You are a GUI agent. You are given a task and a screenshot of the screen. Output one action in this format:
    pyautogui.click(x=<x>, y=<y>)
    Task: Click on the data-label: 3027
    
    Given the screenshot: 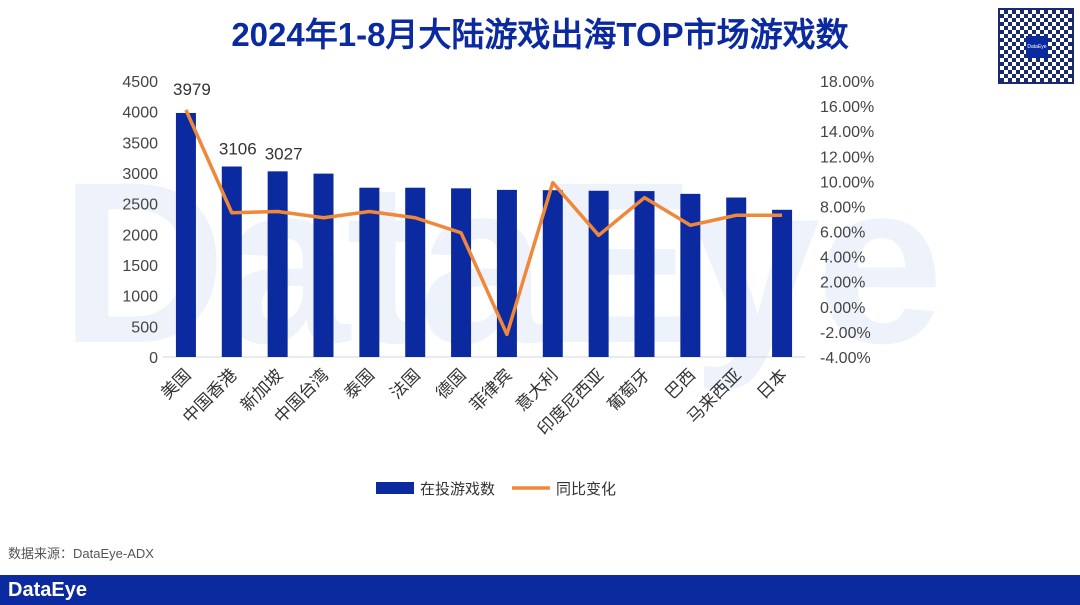 What is the action you would take?
    pyautogui.click(x=284, y=153)
    